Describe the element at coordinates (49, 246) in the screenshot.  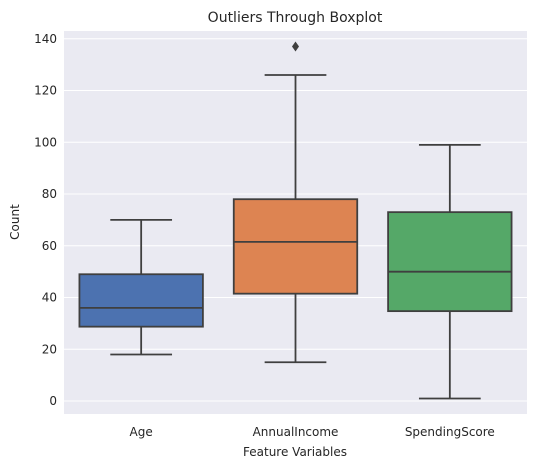
I see `y-tick-label: 60` at that location.